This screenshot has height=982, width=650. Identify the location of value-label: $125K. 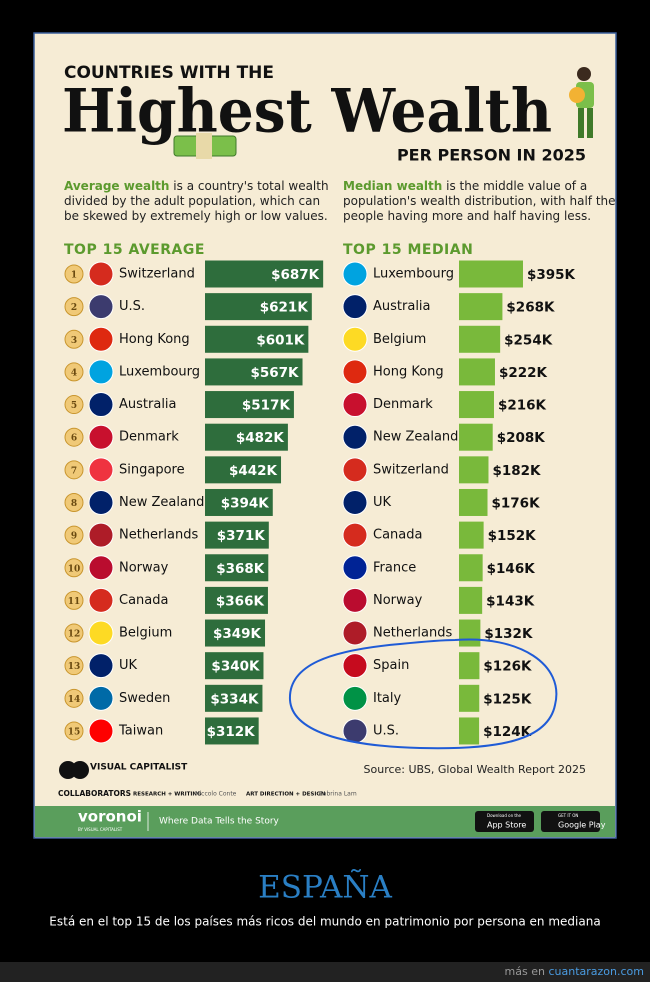
(507, 699).